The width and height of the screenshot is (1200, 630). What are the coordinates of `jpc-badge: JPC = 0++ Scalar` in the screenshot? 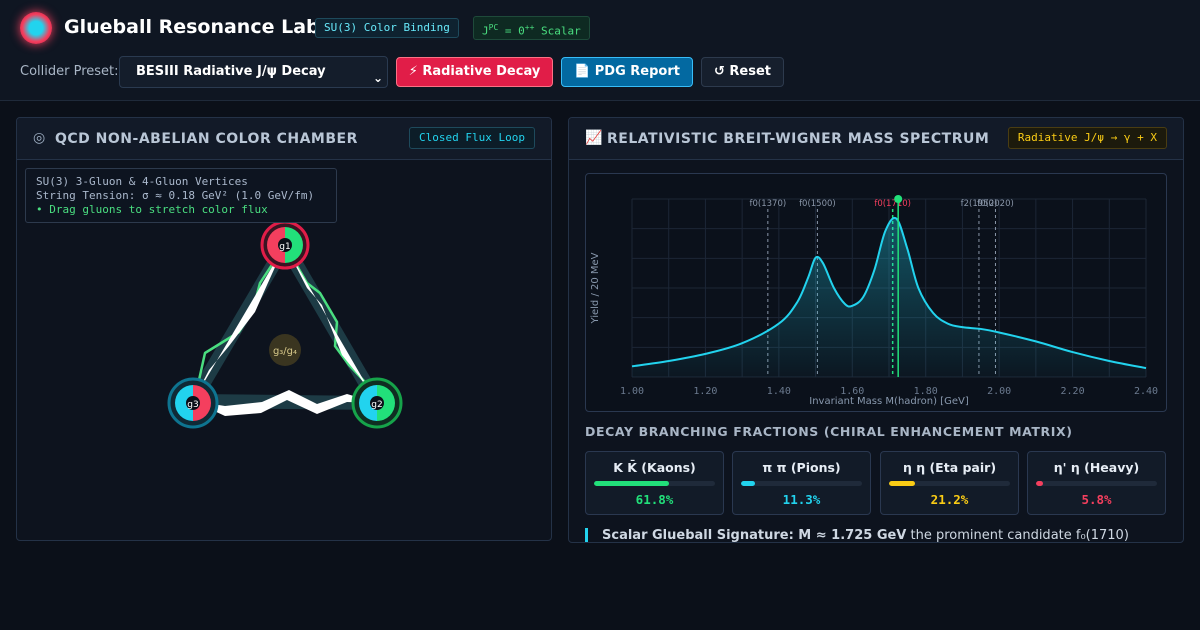 It's located at (531, 28).